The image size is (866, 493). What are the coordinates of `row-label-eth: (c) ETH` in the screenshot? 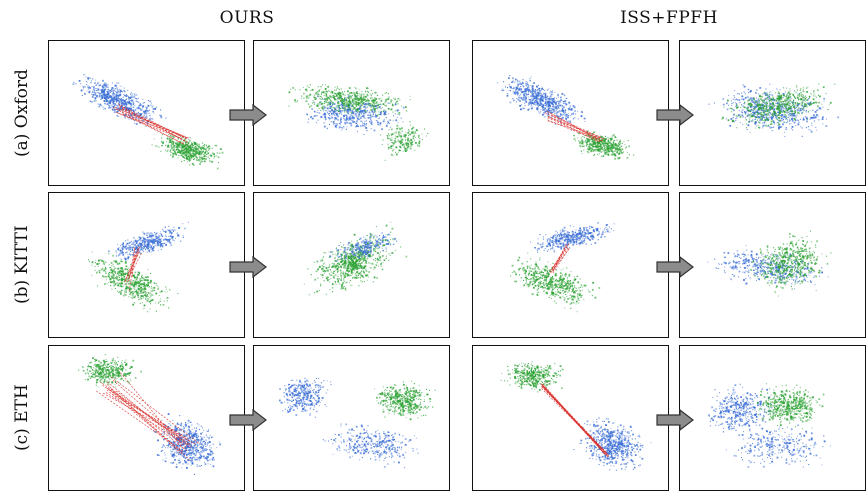 It's located at (22, 418).